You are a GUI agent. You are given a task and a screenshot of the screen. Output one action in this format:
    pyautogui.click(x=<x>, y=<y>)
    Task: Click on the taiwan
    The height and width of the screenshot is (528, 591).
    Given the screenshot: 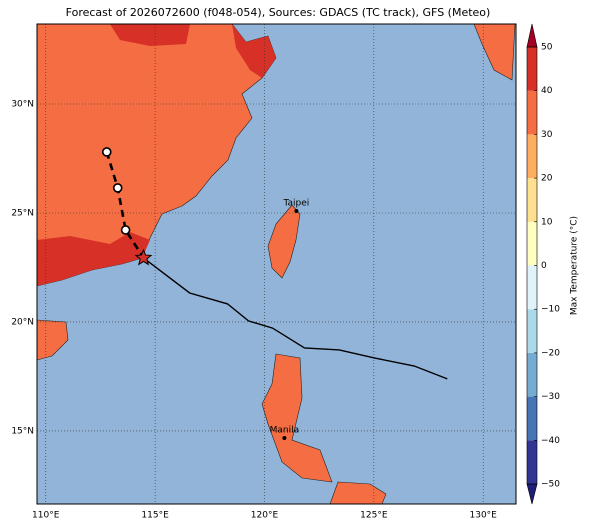 What is the action you would take?
    pyautogui.click(x=284, y=241)
    